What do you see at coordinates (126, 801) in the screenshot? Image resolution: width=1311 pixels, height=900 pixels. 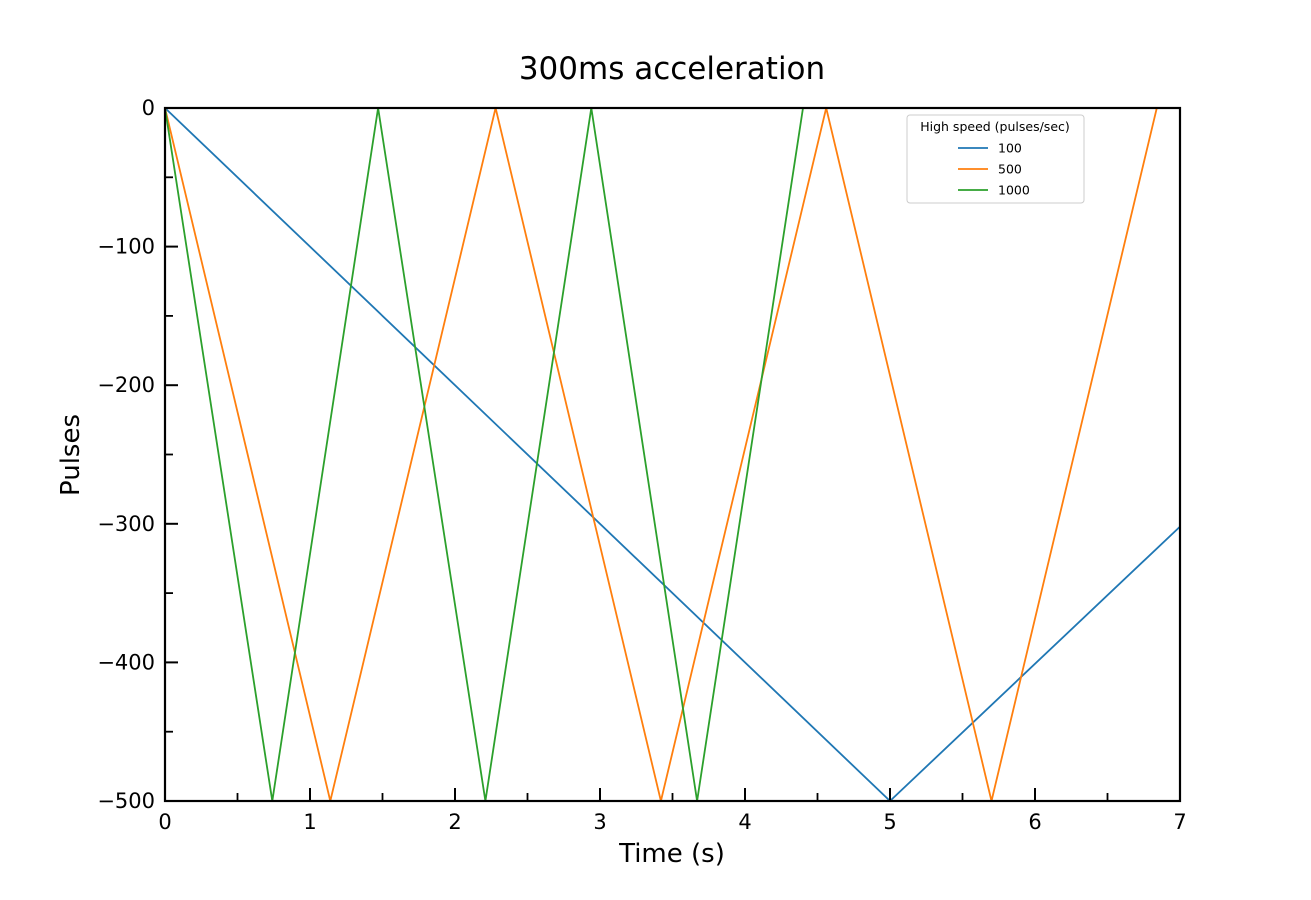 I see `y-tick-label: −500` at bounding box center [126, 801].